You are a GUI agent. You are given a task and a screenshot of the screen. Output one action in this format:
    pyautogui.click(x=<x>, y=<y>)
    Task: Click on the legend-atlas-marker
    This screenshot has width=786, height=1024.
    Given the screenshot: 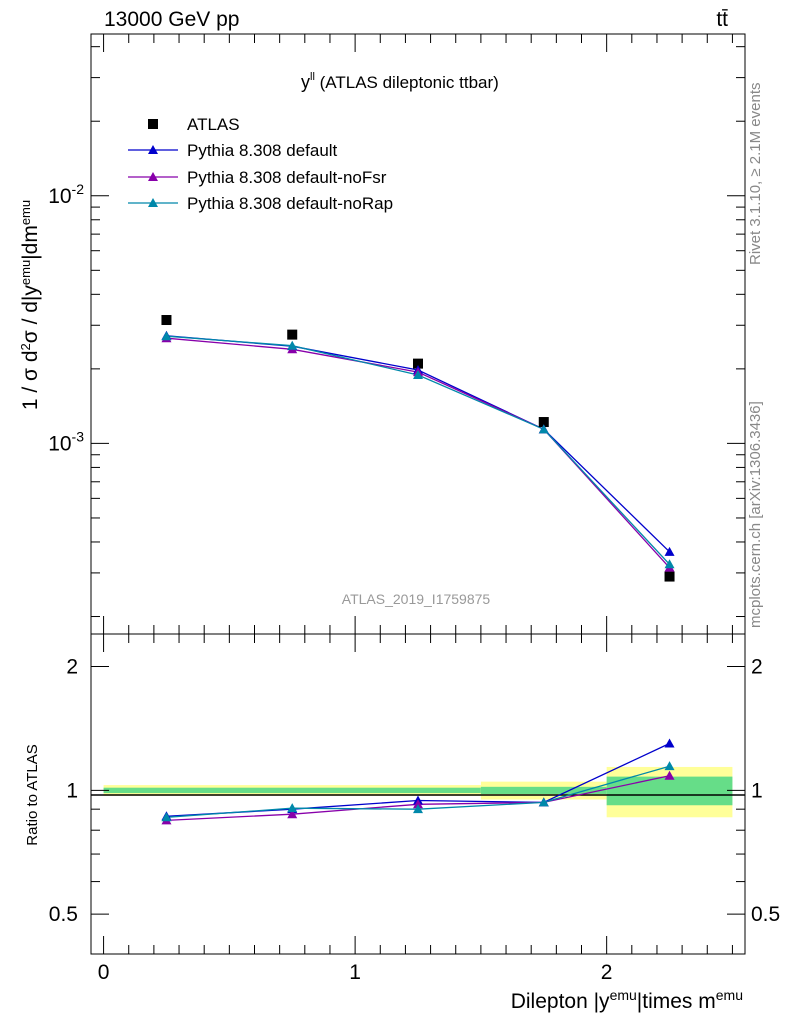 What is the action you would take?
    pyautogui.click(x=153, y=124)
    